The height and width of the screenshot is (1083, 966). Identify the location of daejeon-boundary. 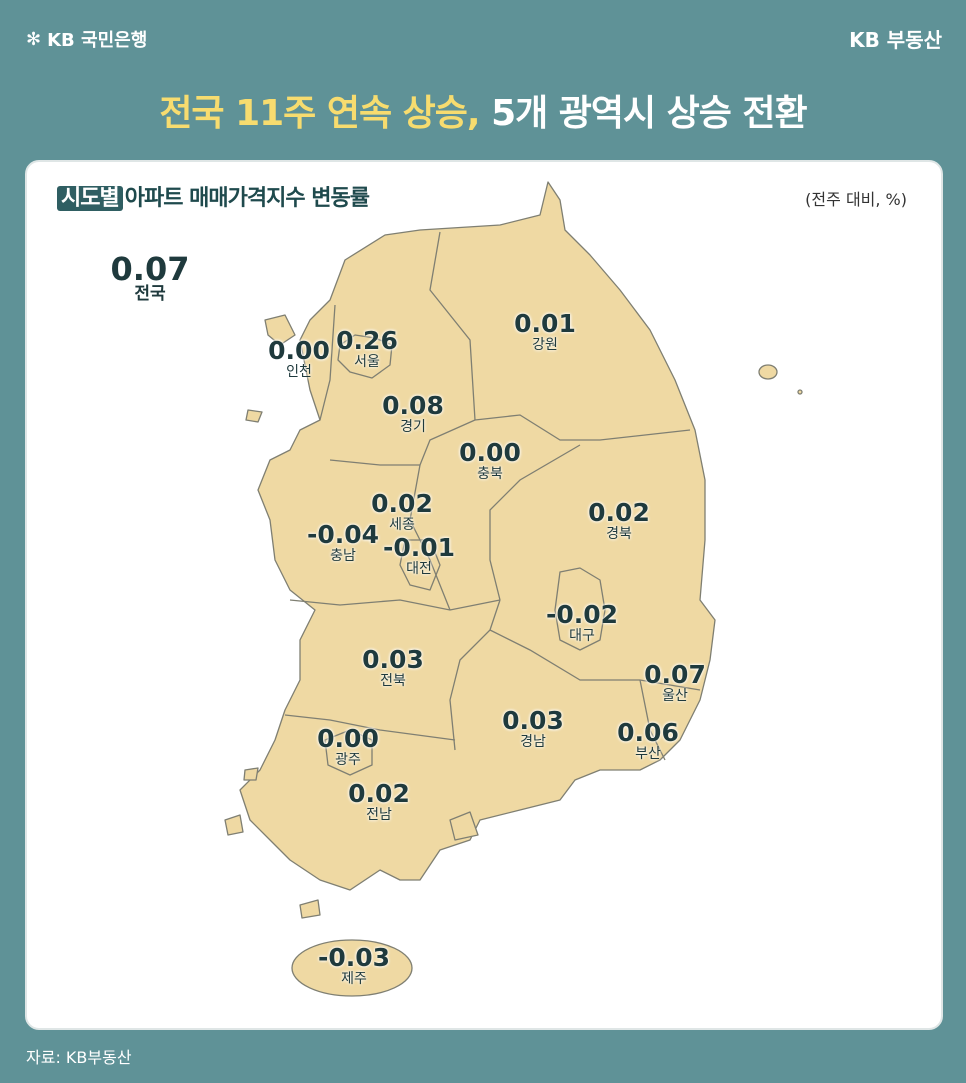
(420, 565).